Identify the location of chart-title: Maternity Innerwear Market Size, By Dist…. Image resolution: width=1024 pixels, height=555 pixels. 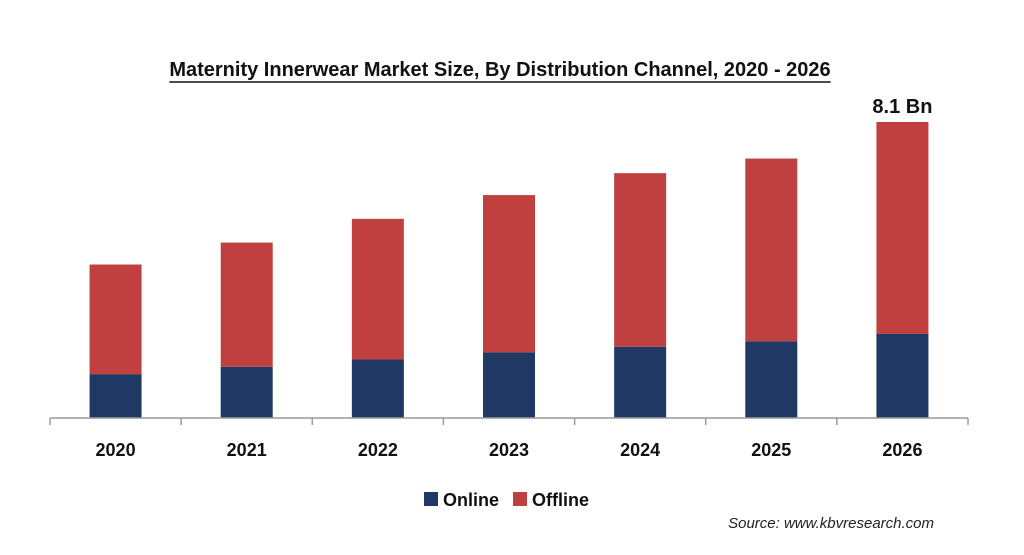
(499, 70).